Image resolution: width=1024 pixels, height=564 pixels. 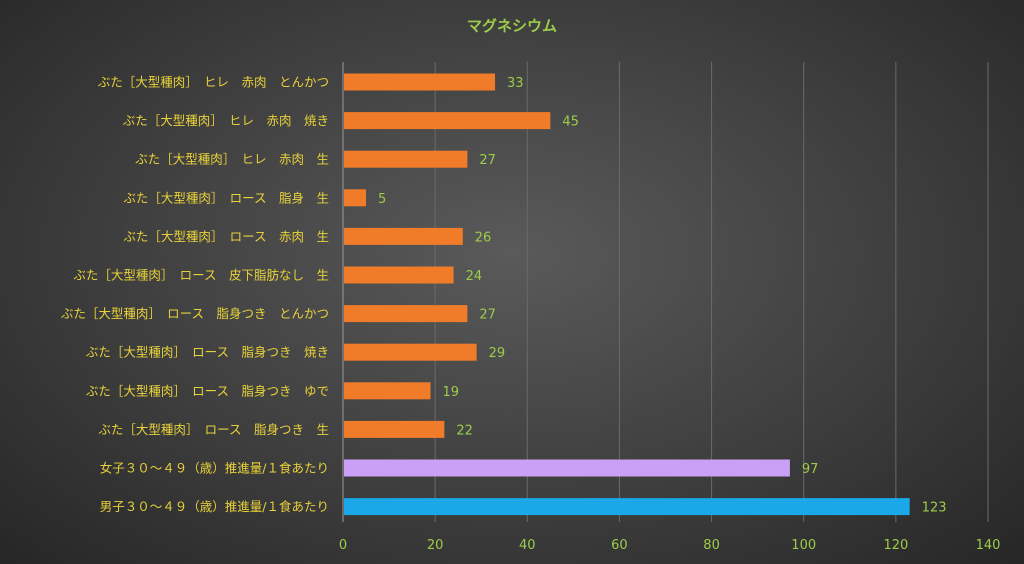 I want to click on category-label: ぶた［大型種肉］ ロース 脂身つき 焼き, so click(x=207, y=352).